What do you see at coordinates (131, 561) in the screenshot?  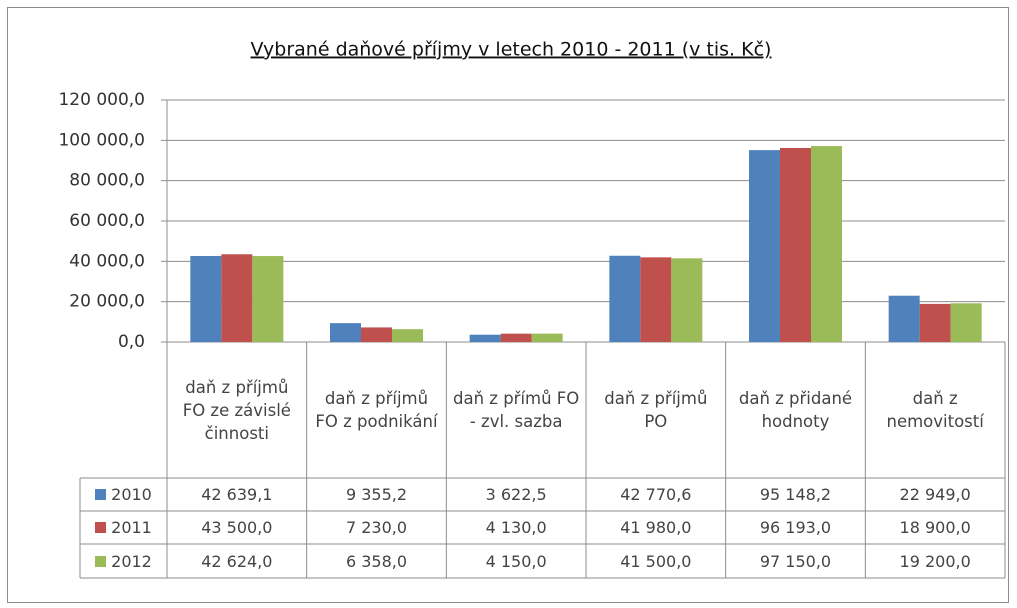 I see `legend-label: 2012` at bounding box center [131, 561].